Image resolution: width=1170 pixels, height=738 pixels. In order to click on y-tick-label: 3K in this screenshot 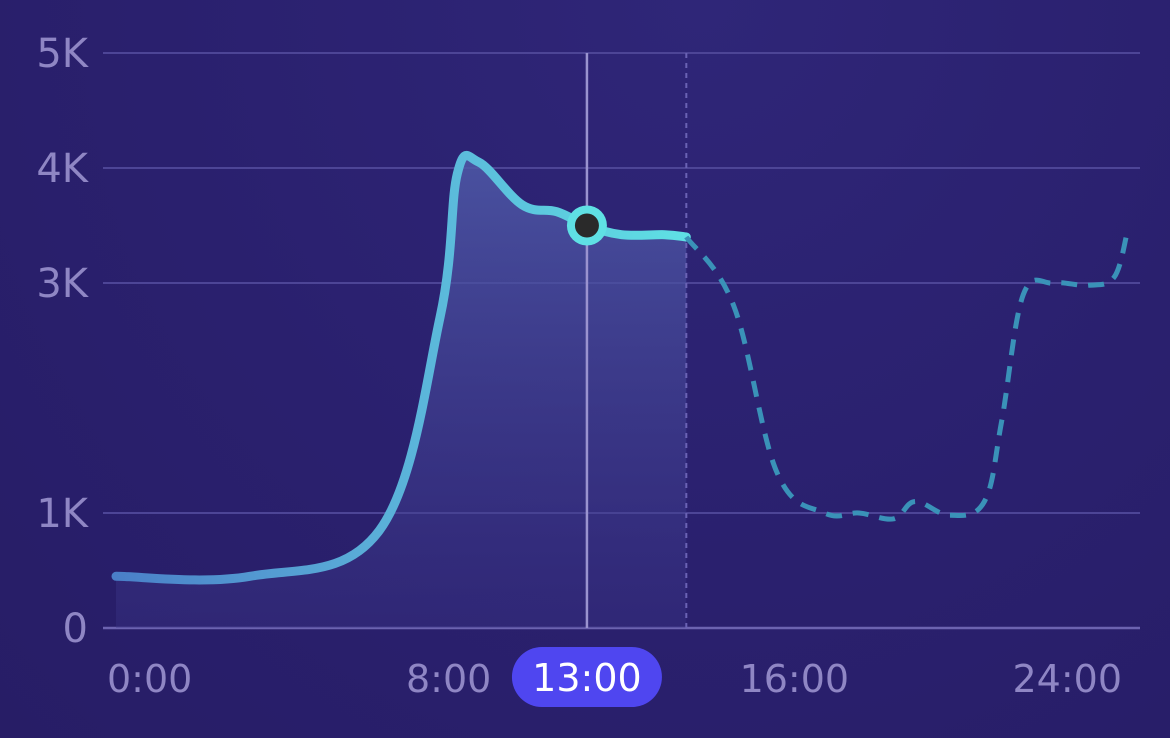, I will do `click(62, 284)`.